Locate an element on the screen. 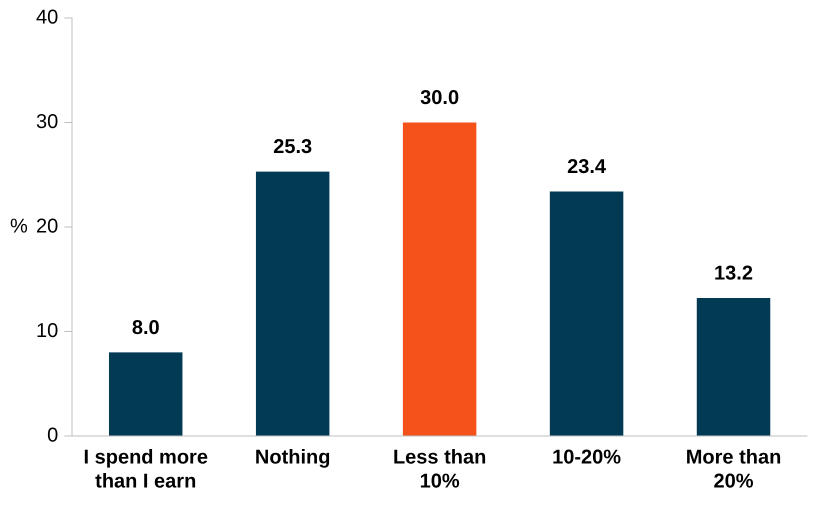 This screenshot has height=508, width=817. data-label: 13.2 is located at coordinates (733, 273).